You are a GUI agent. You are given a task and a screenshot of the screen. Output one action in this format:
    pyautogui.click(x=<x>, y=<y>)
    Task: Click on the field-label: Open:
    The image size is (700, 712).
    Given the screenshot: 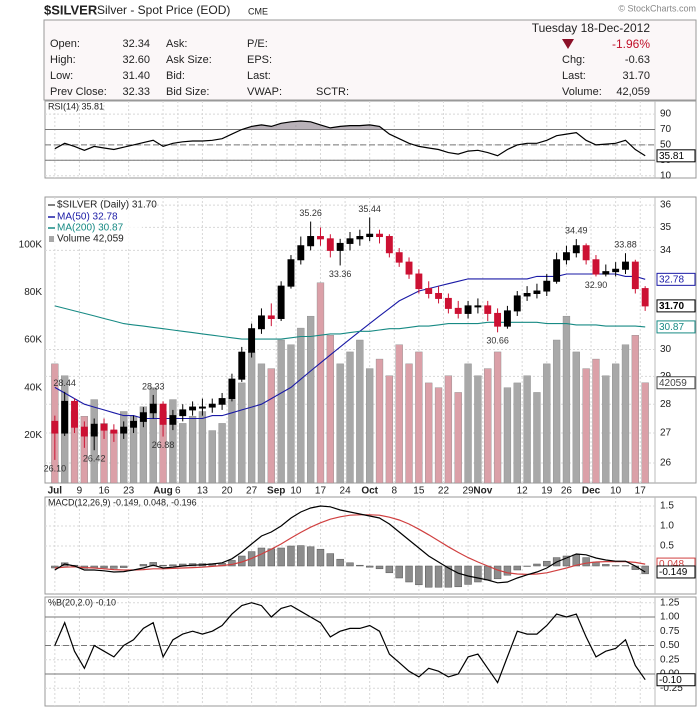 What is the action you would take?
    pyautogui.click(x=65, y=44)
    